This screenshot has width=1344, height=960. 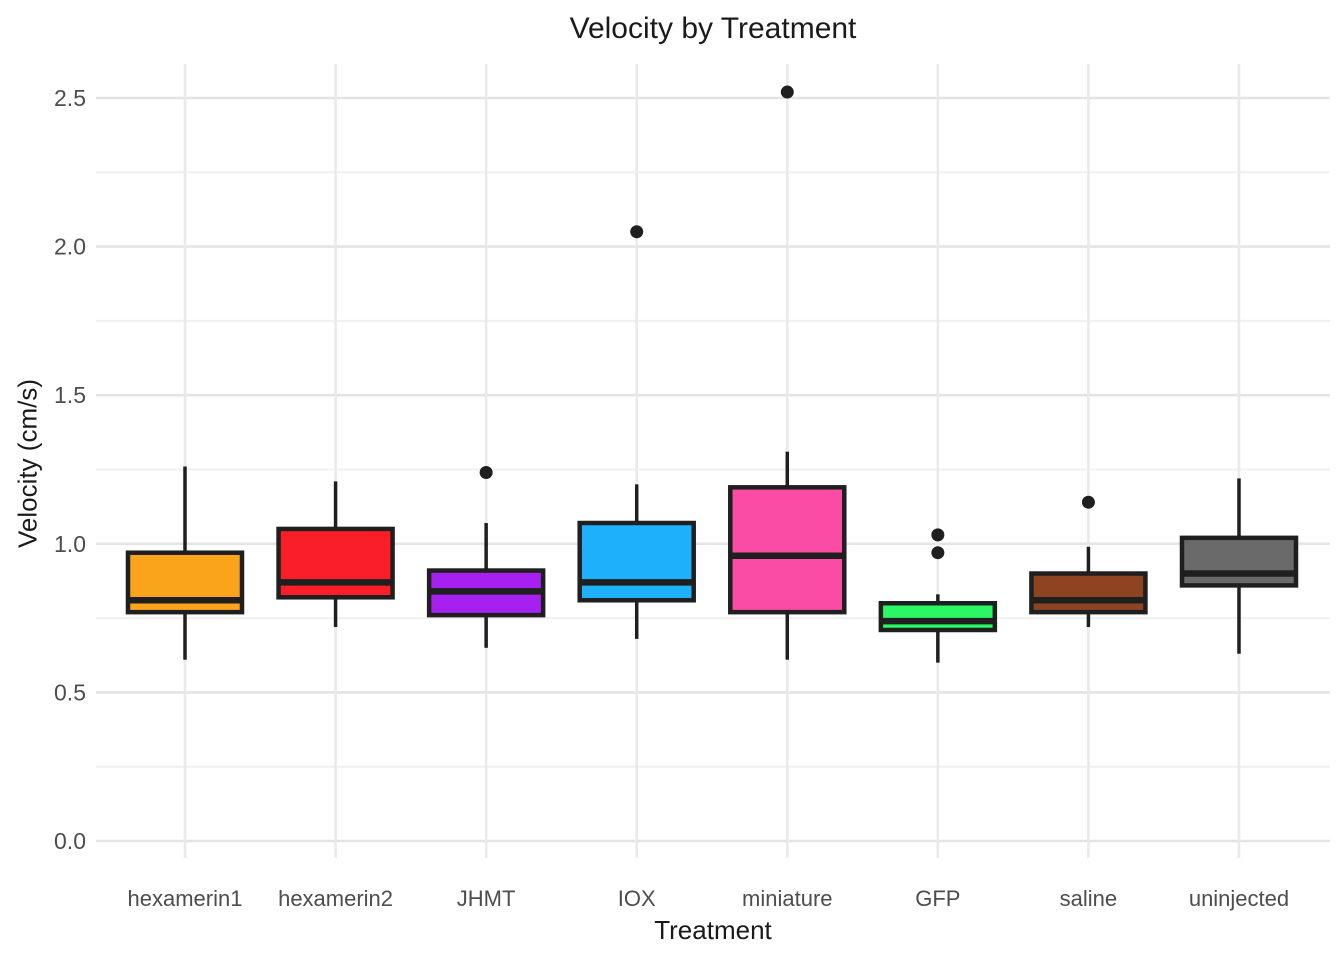 I want to click on plot-title: Velocity by Treatment, so click(x=713, y=28).